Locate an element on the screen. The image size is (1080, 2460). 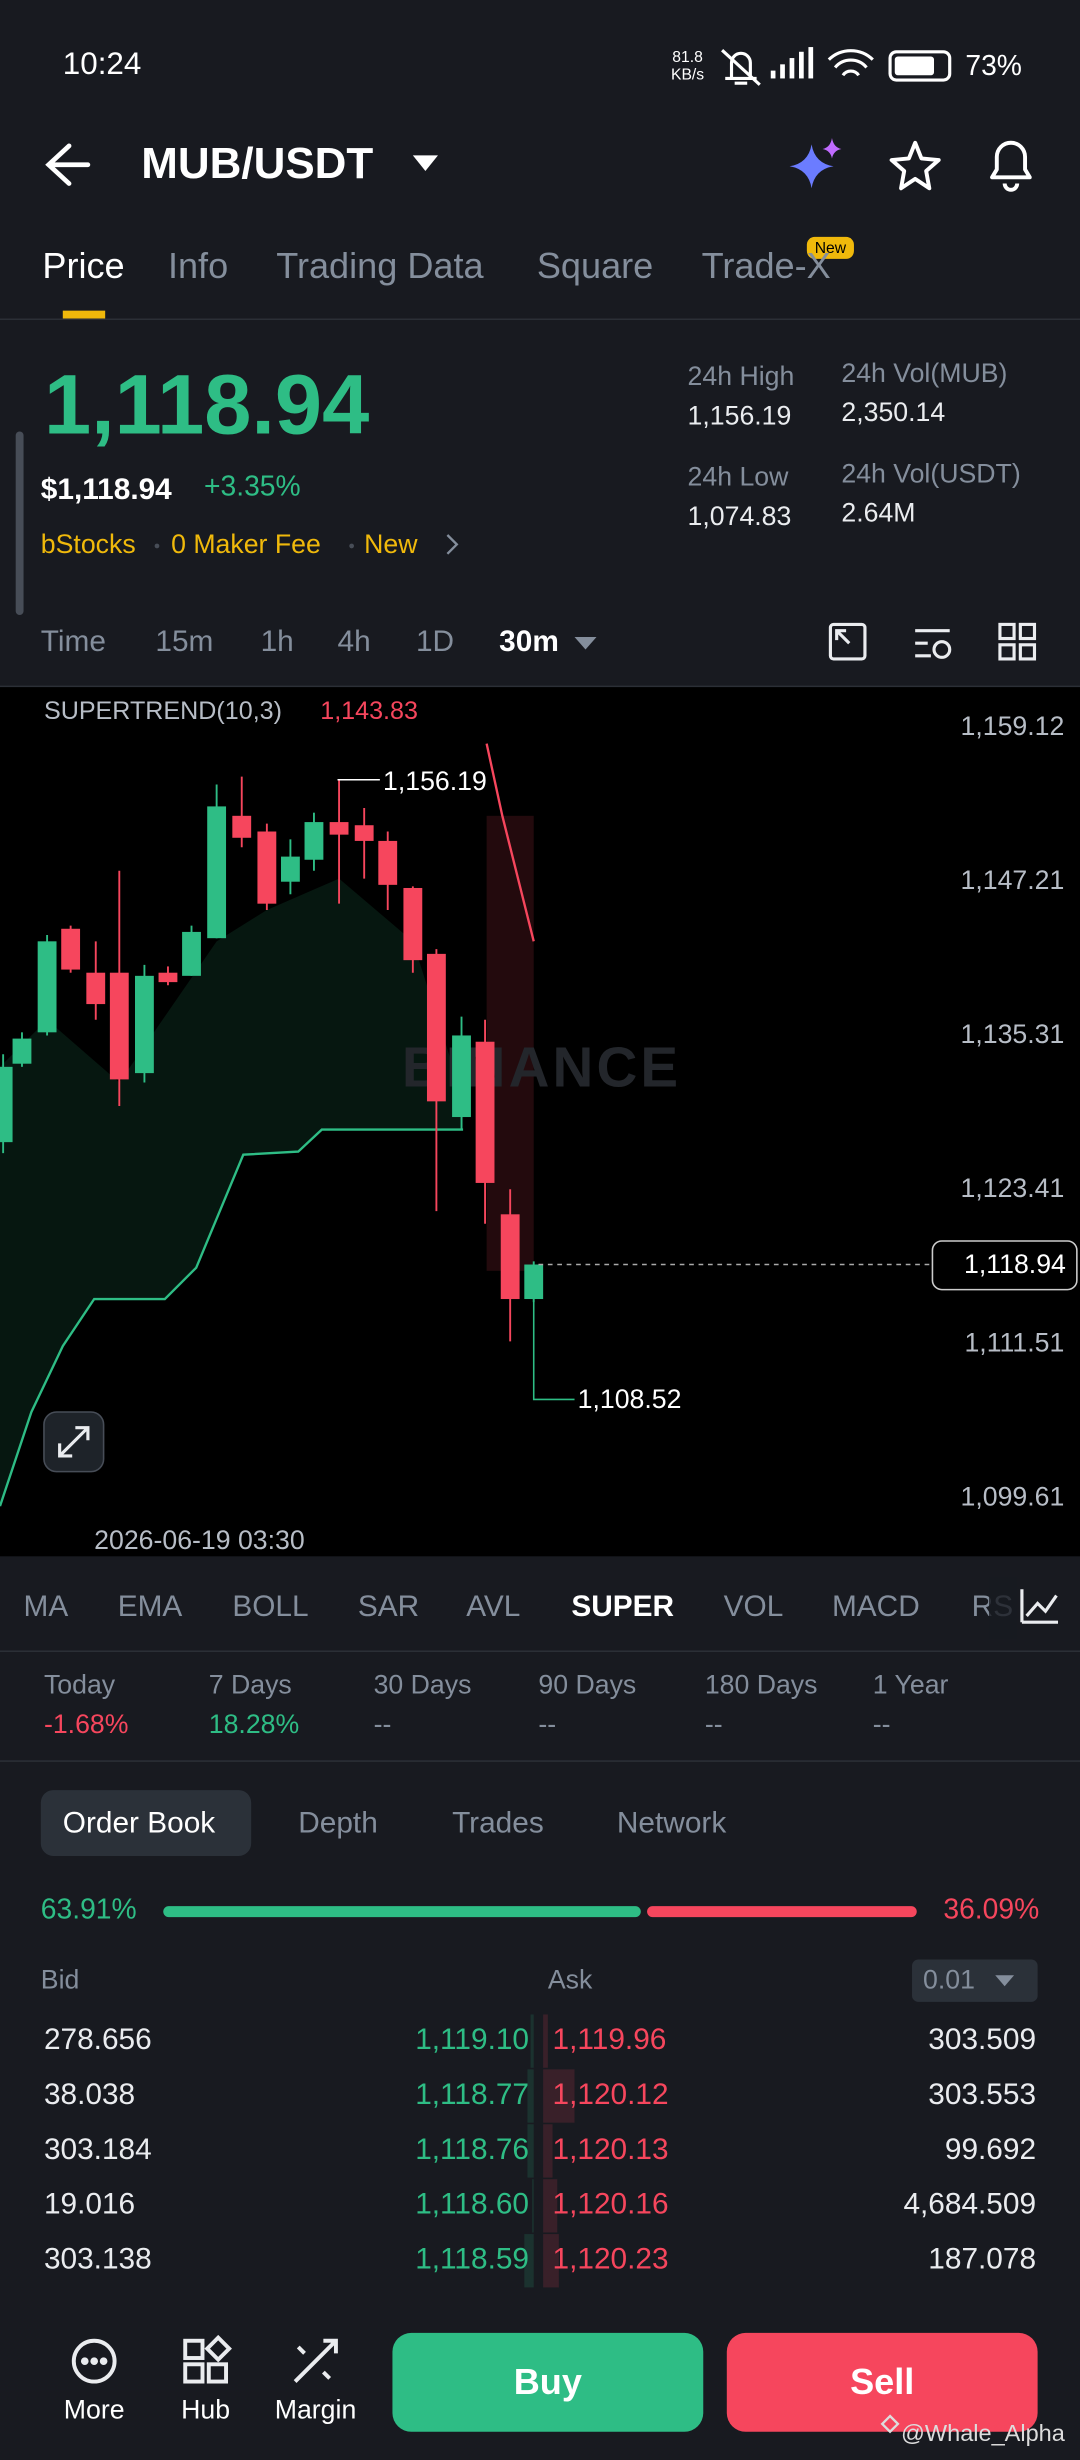
indicator-tab: MA is located at coordinates (46, 1606).